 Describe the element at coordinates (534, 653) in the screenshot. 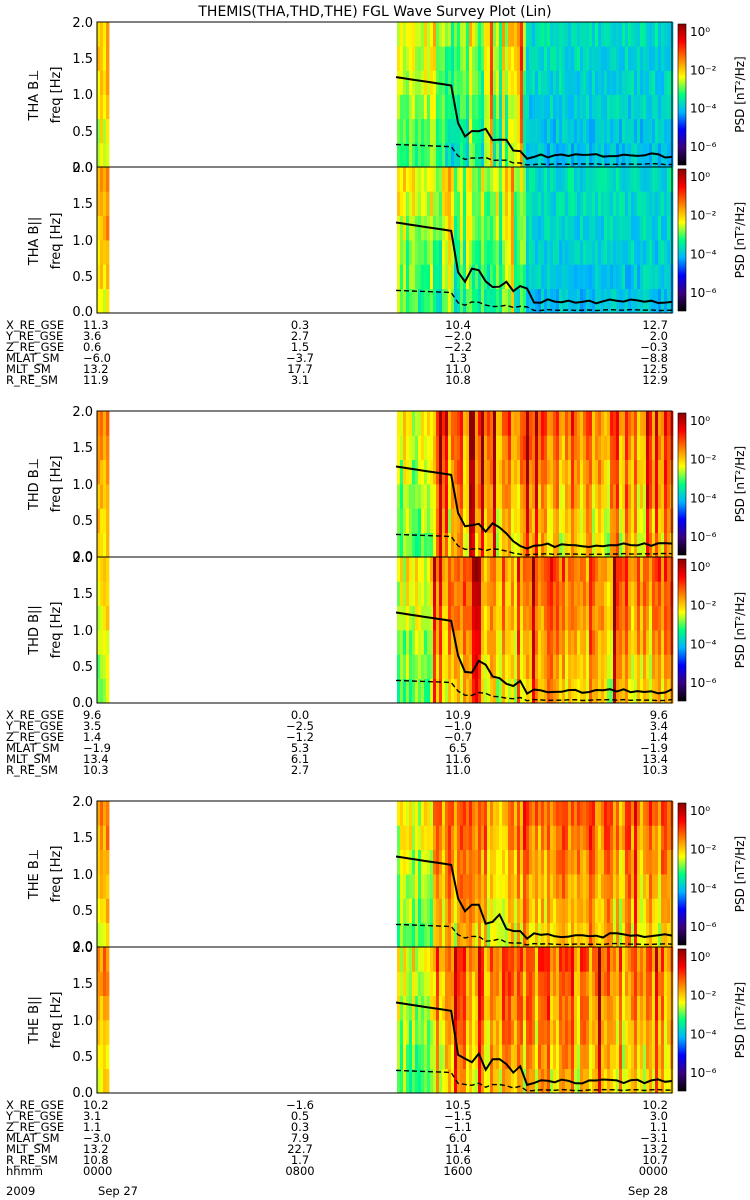

I see `gyrofrequency-line` at that location.